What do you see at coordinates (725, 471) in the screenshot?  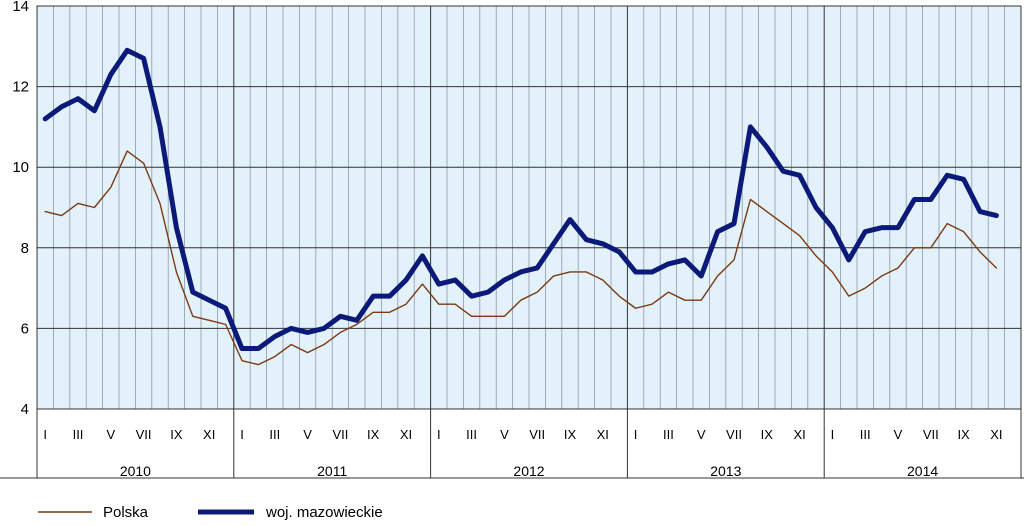 I see `year-label: 2013` at bounding box center [725, 471].